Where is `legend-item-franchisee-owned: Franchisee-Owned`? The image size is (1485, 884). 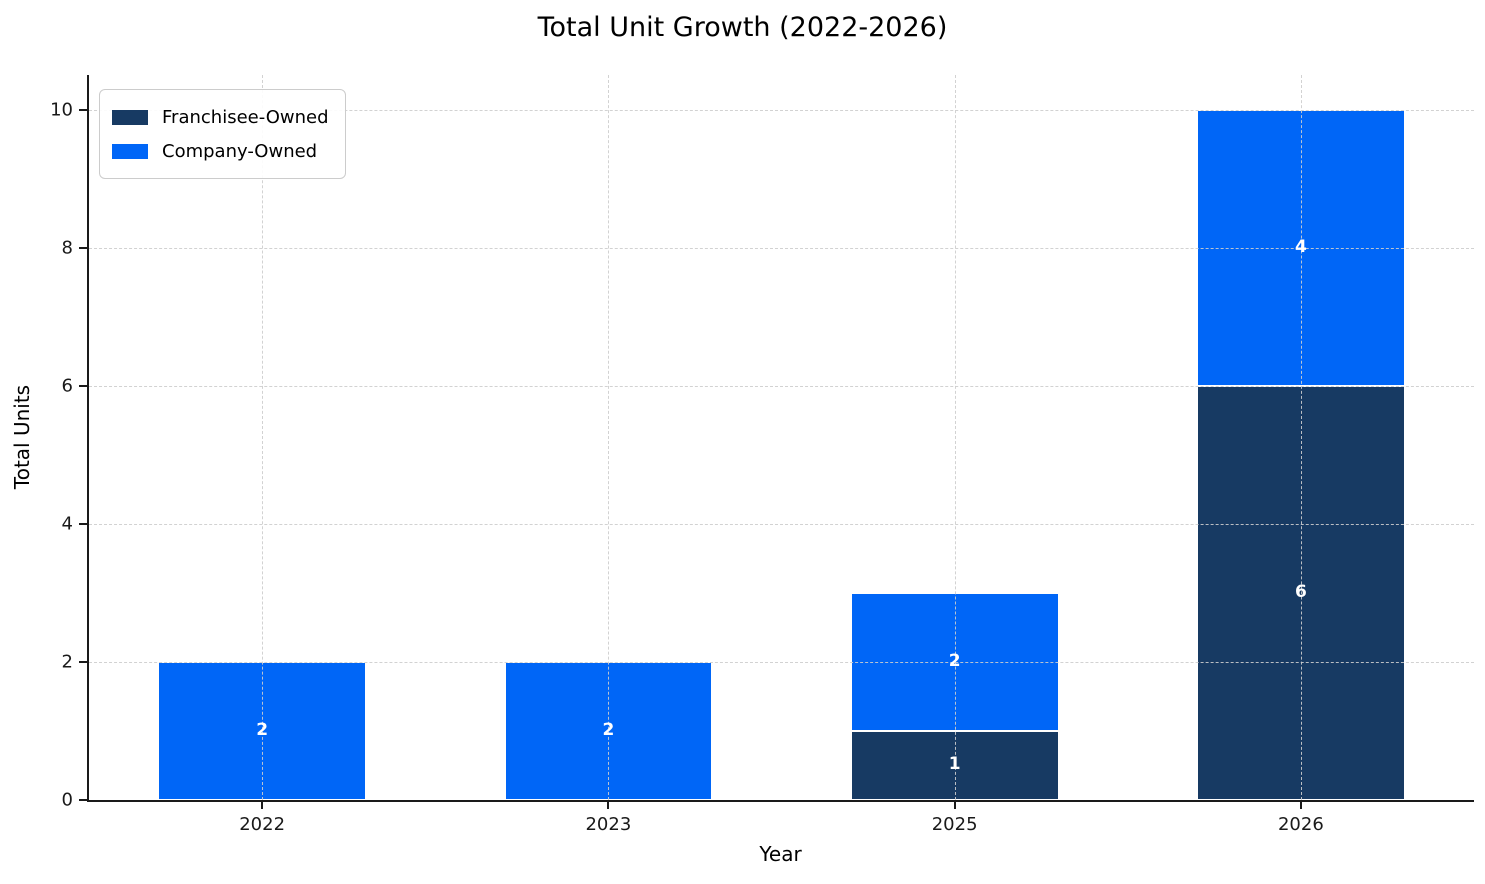
legend-item-franchisee-owned: Franchisee-Owned is located at coordinates (220, 117).